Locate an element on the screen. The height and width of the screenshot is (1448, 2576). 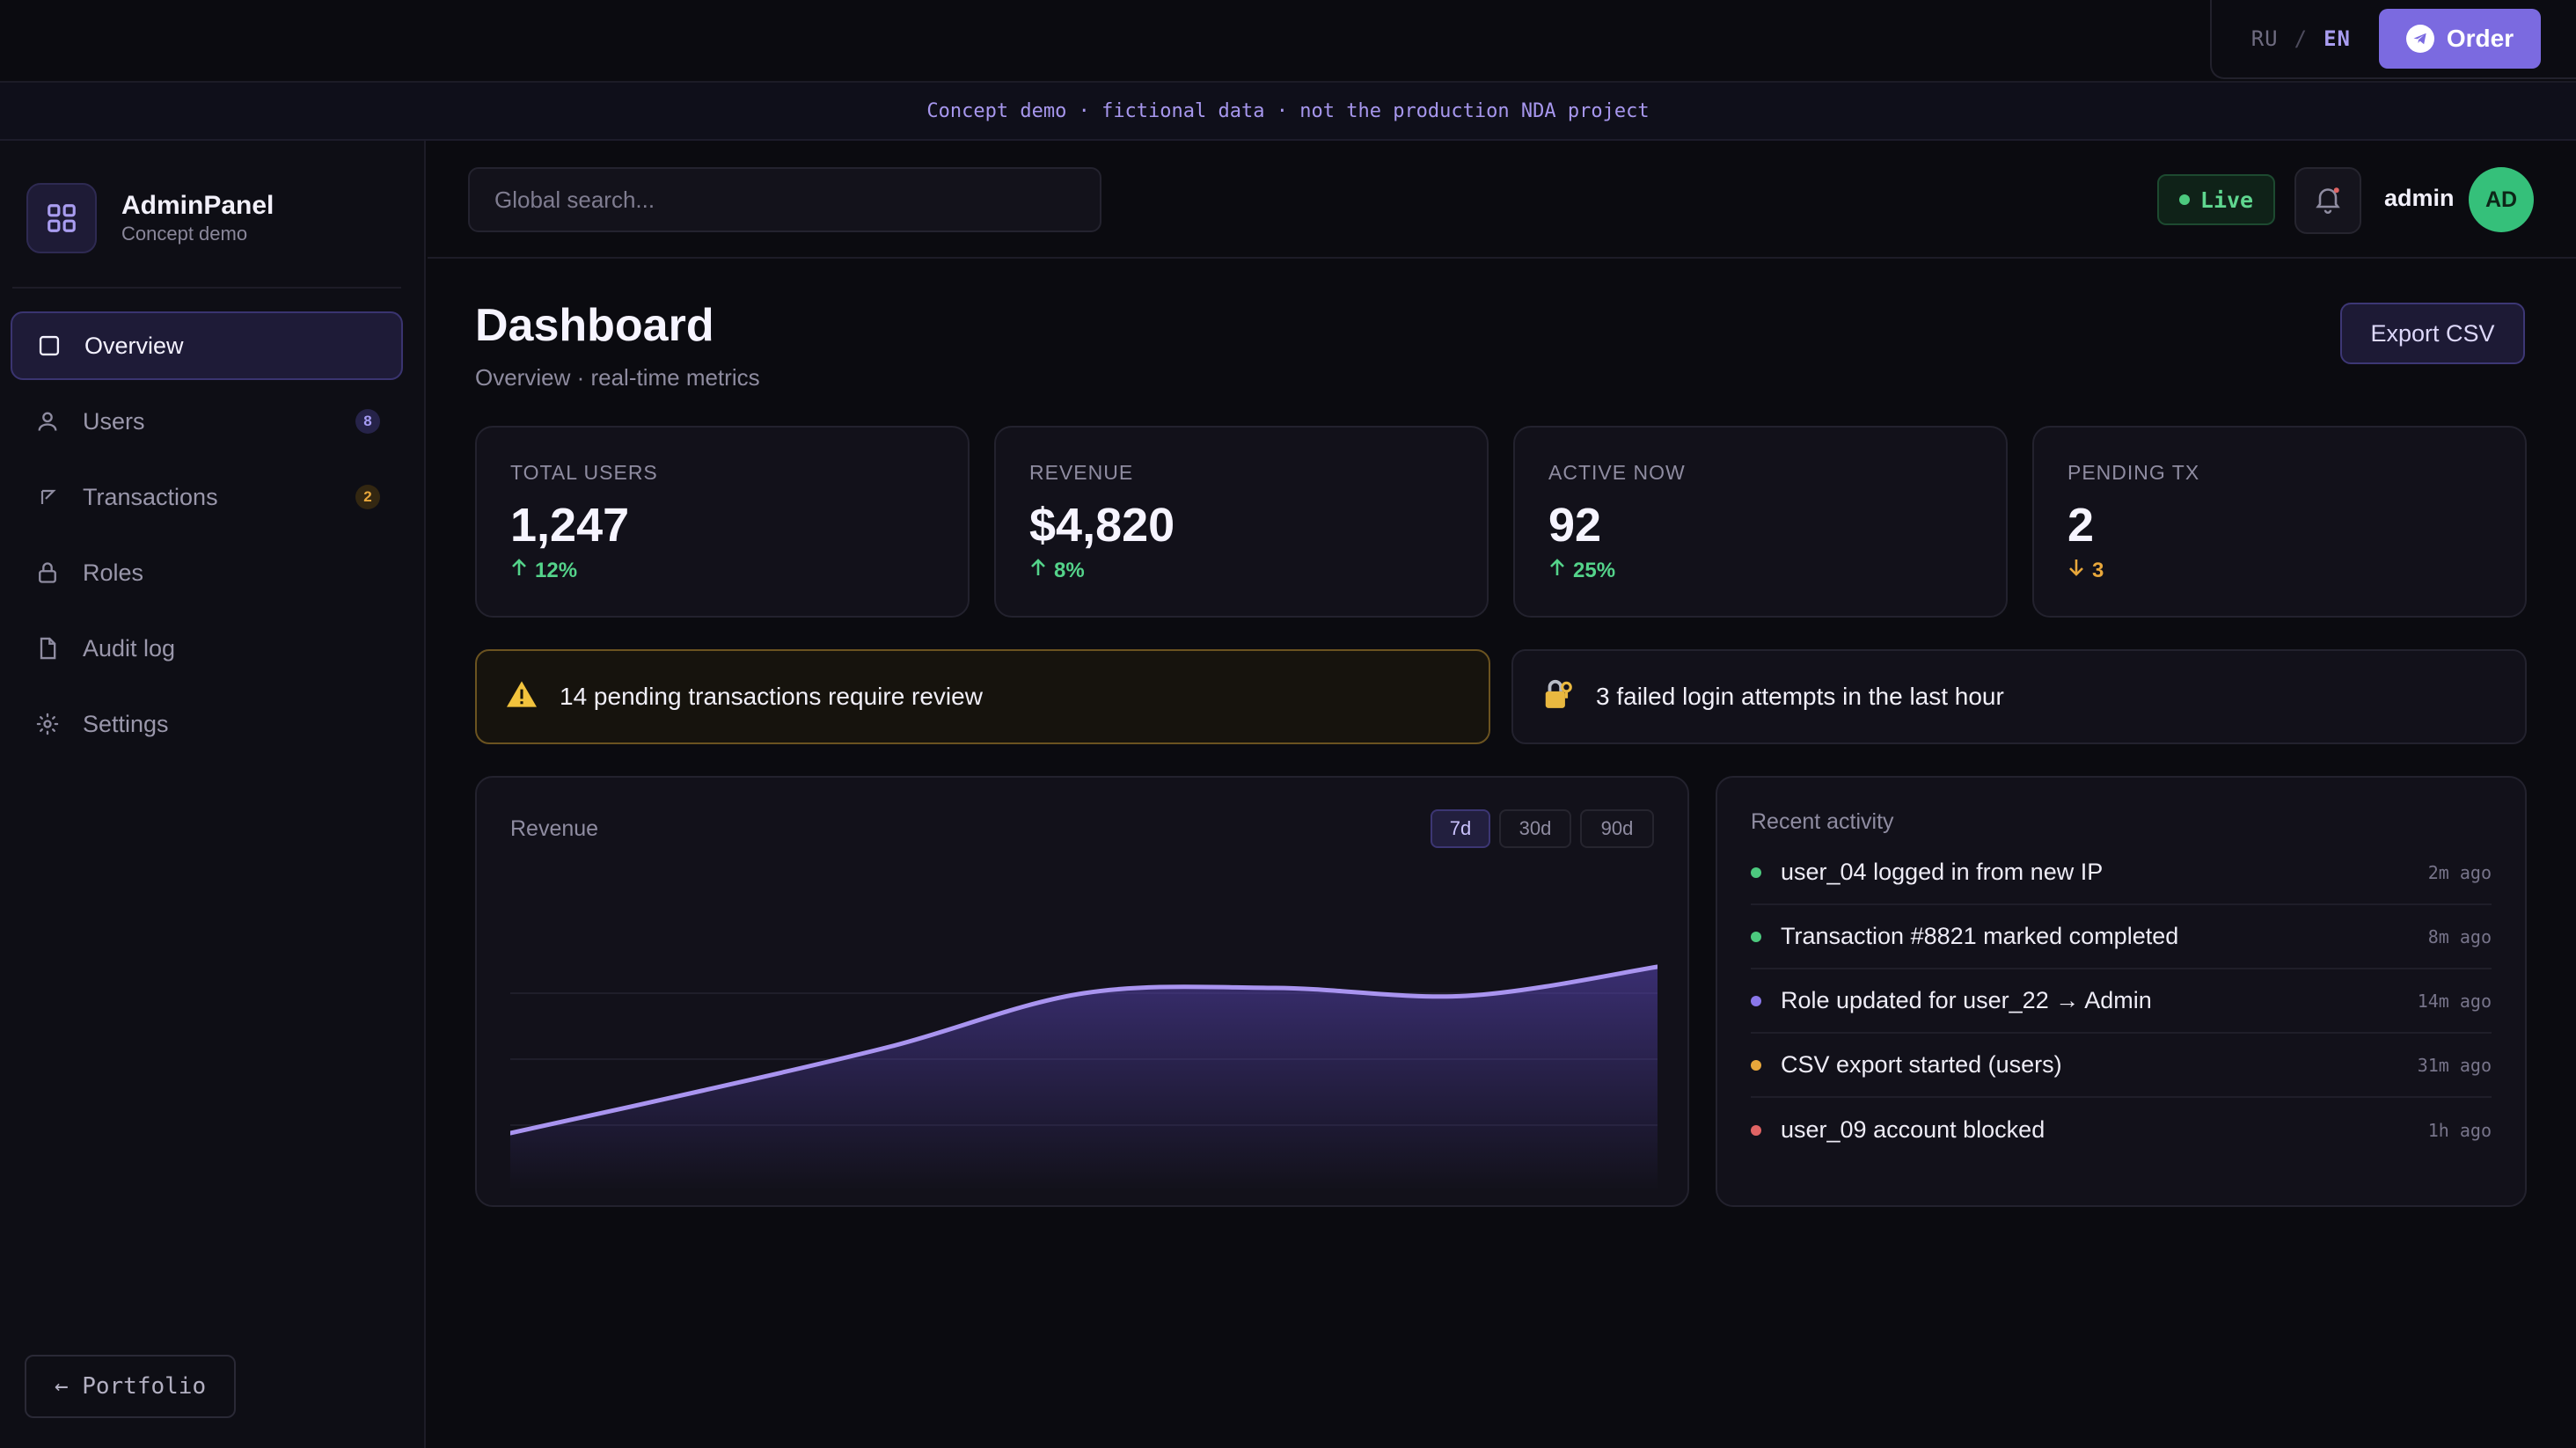
activity-text: Transaction #8821 marked completed is located at coordinates (1980, 936).